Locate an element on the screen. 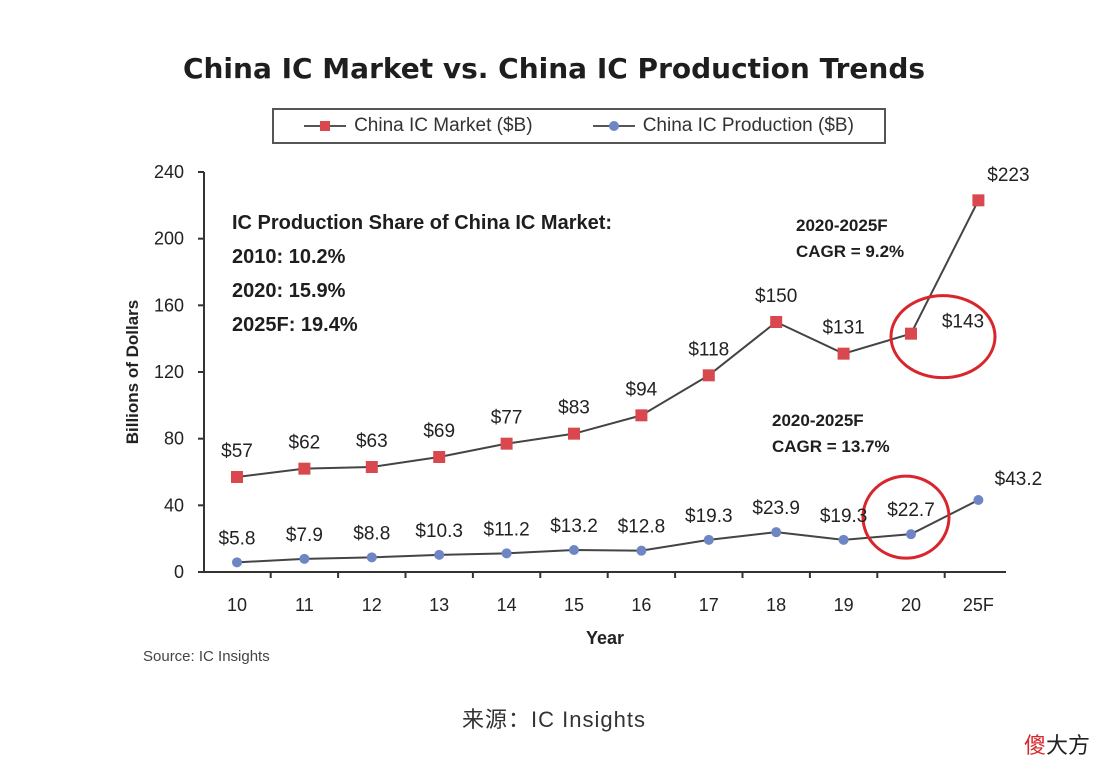 This screenshot has width=1108, height=778. legend-swatch-production is located at coordinates (613, 126).